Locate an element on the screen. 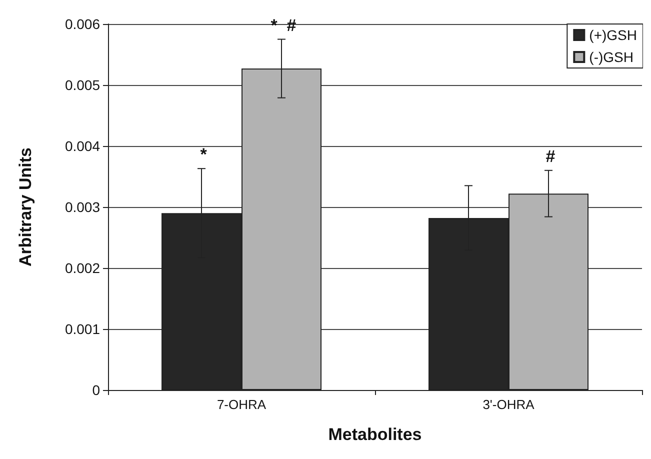 This screenshot has height=459, width=651. y-axis-title: Arbitrary Units is located at coordinates (25, 207).